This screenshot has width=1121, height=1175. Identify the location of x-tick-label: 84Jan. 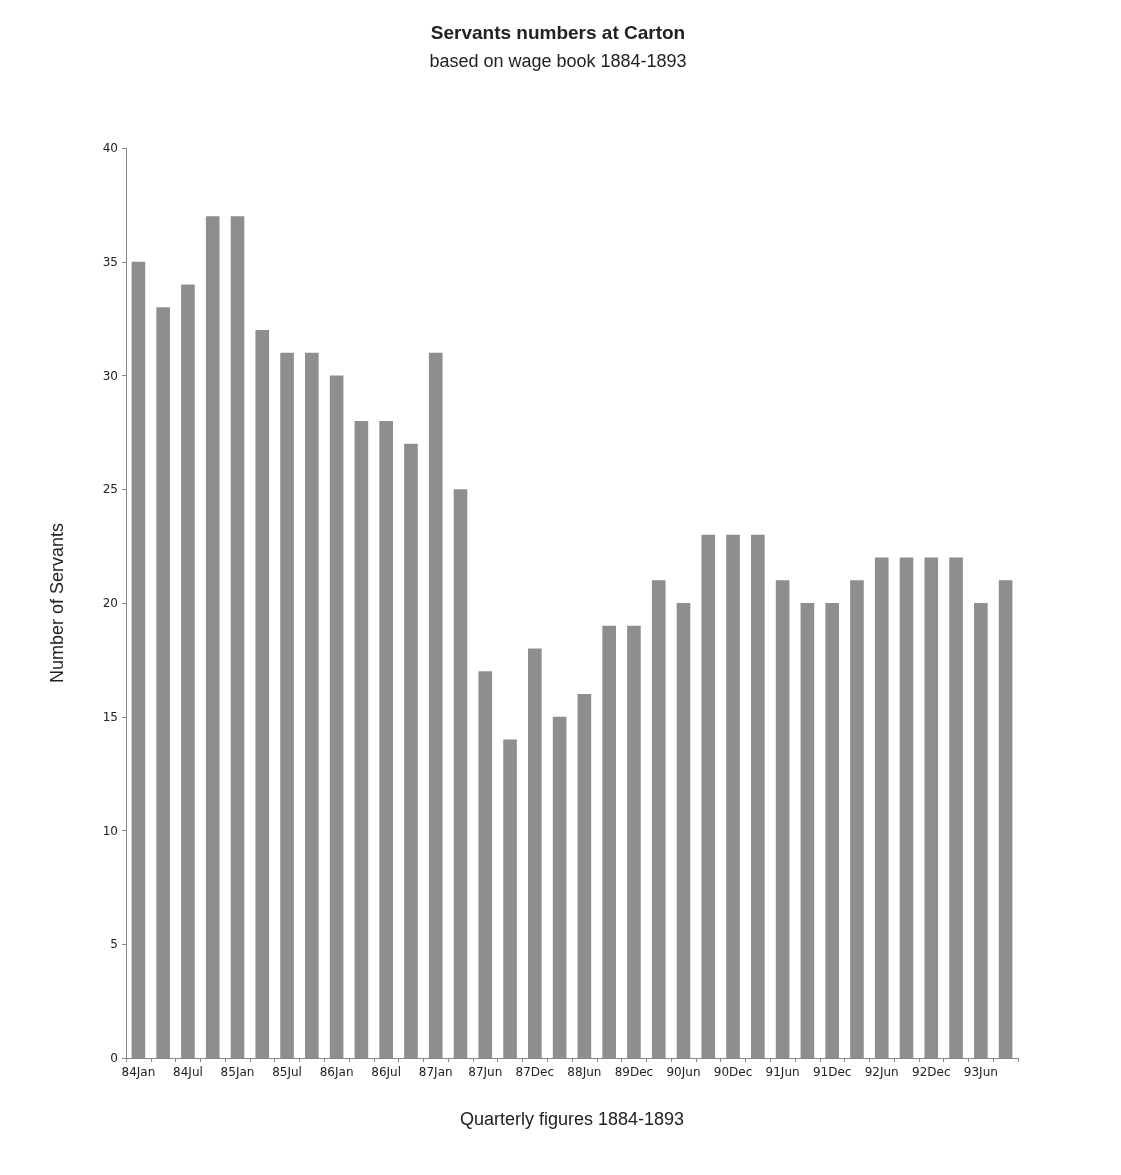
(138, 1072).